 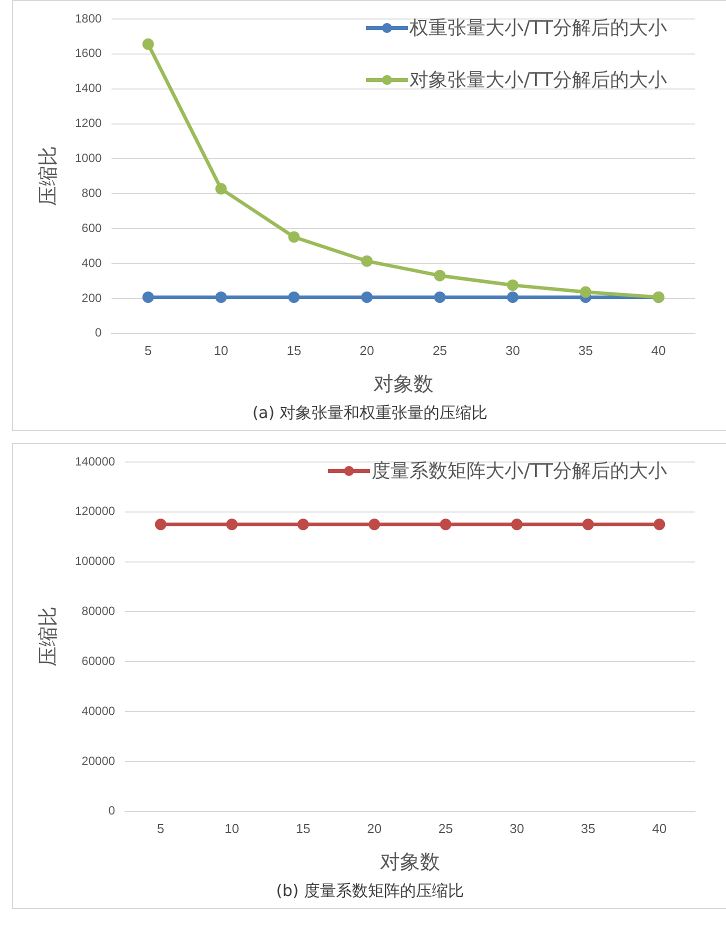 I want to click on text: (b) 度量系数矩阵的压缩比, so click(x=370, y=891).